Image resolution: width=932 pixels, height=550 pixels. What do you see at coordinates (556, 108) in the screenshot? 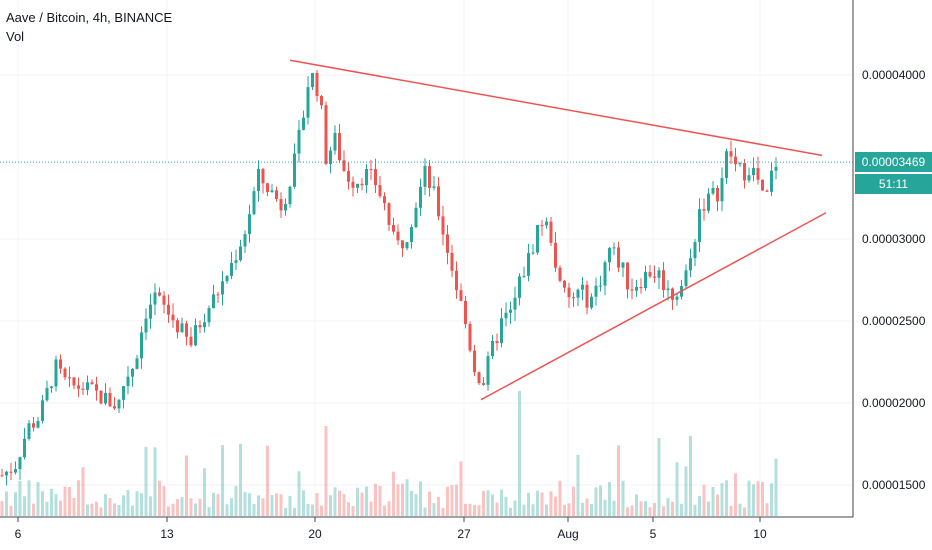
I see `trendline` at bounding box center [556, 108].